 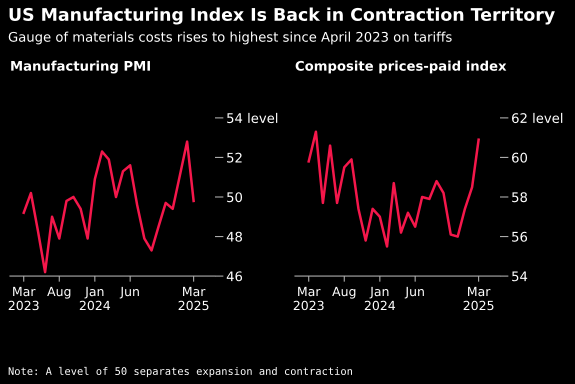 I want to click on y-tick-label: 50, so click(x=234, y=197).